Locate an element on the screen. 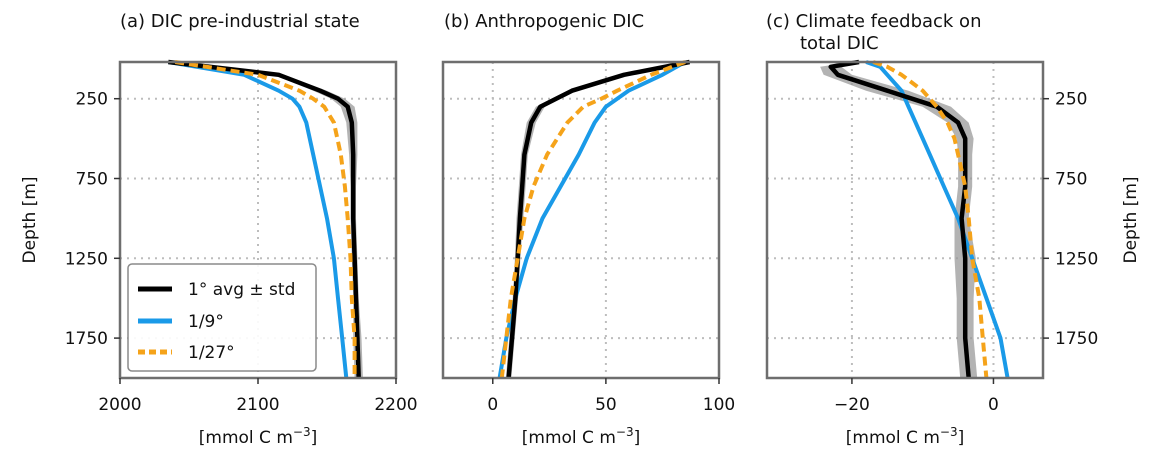  panel-a-title: (a) DIC pre-industrial state is located at coordinates (240, 21).